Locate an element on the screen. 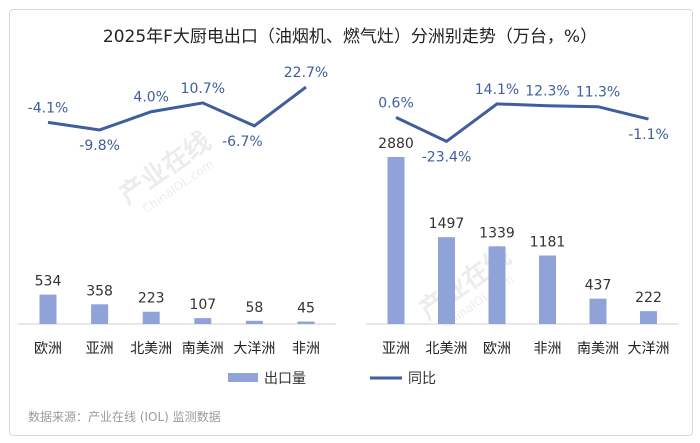  yoy-value-label: -9.8% is located at coordinates (99, 146).